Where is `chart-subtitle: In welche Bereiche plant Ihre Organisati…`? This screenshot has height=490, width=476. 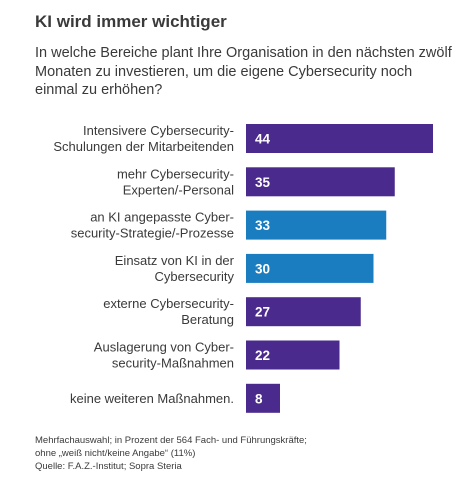
chart-subtitle: In welche Bereiche plant Ihre Organisati… is located at coordinates (243, 71).